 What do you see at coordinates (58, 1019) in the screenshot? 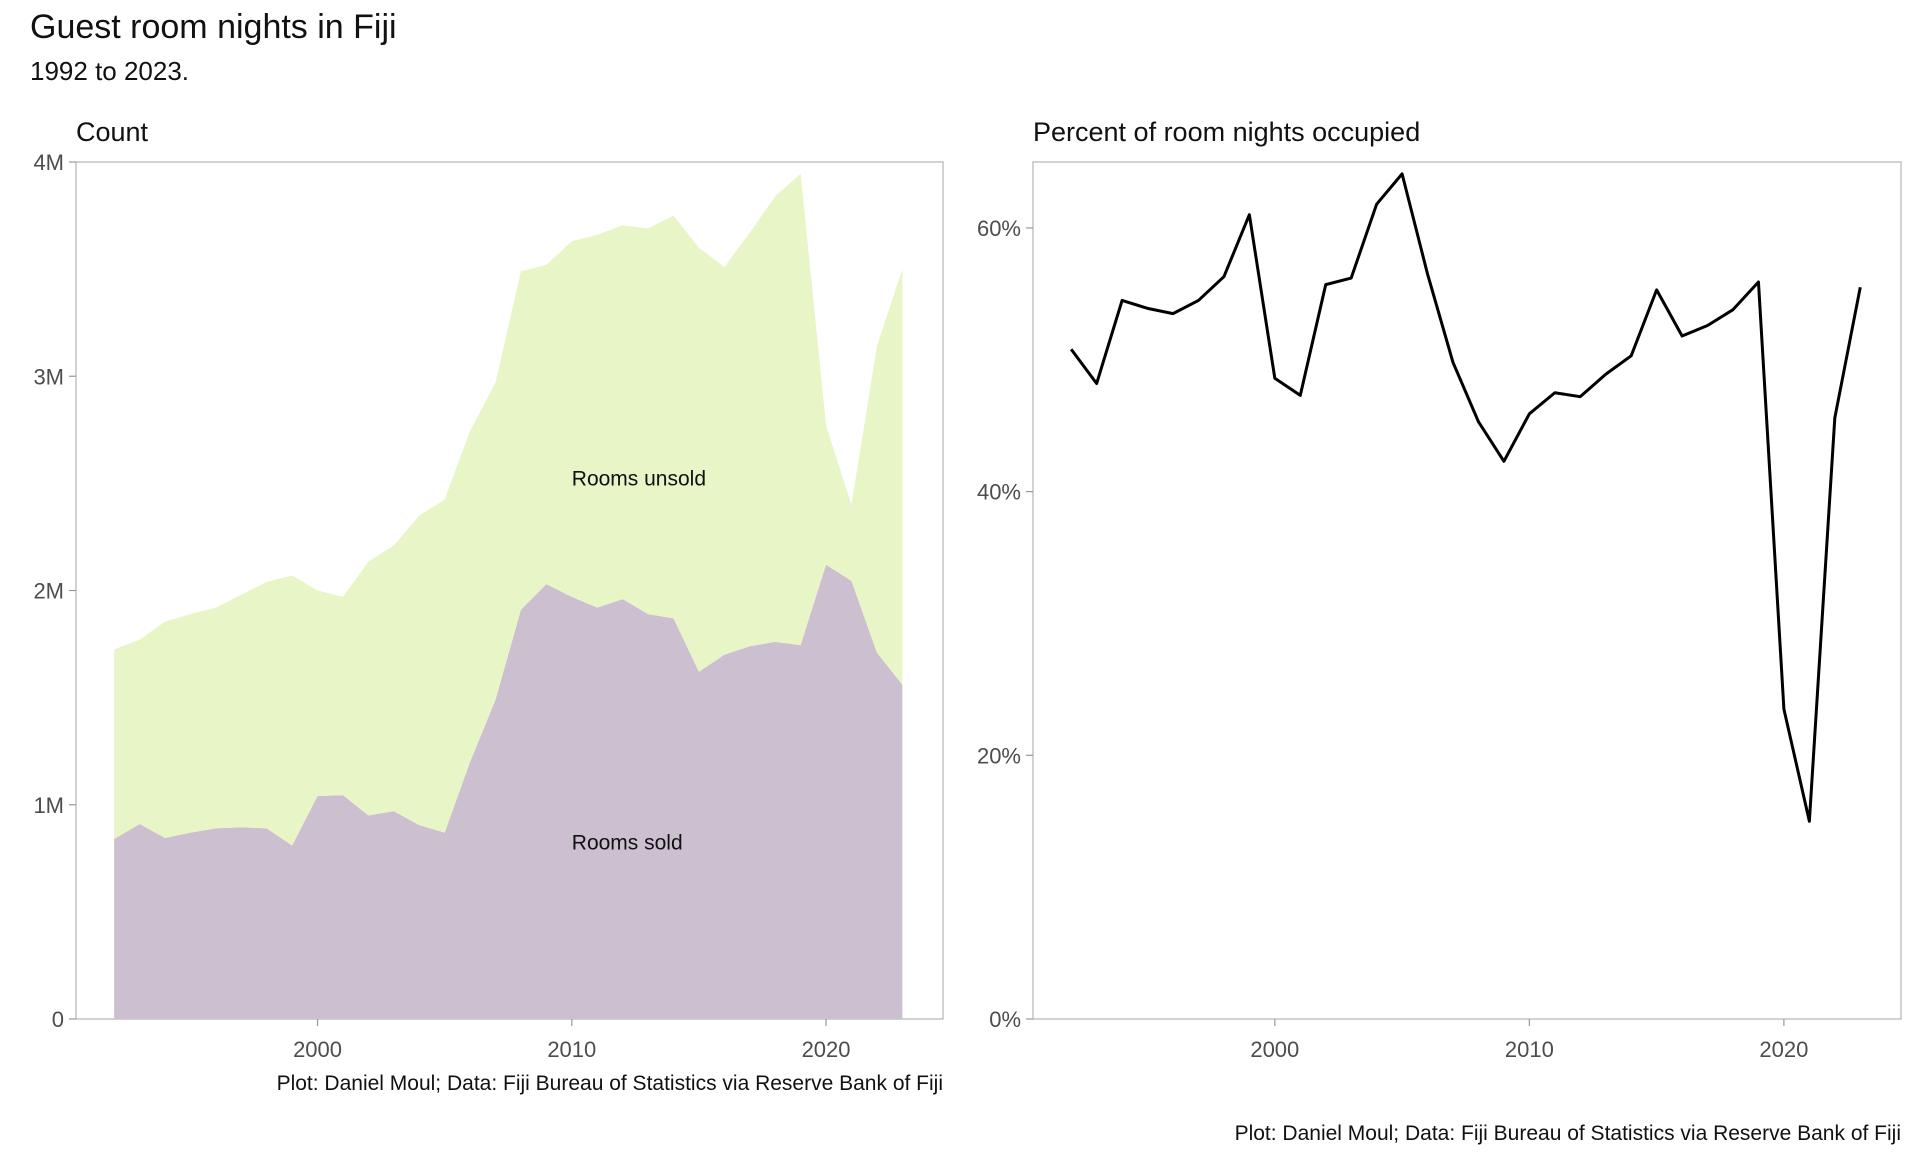
I see `y-tick-label: 0` at bounding box center [58, 1019].